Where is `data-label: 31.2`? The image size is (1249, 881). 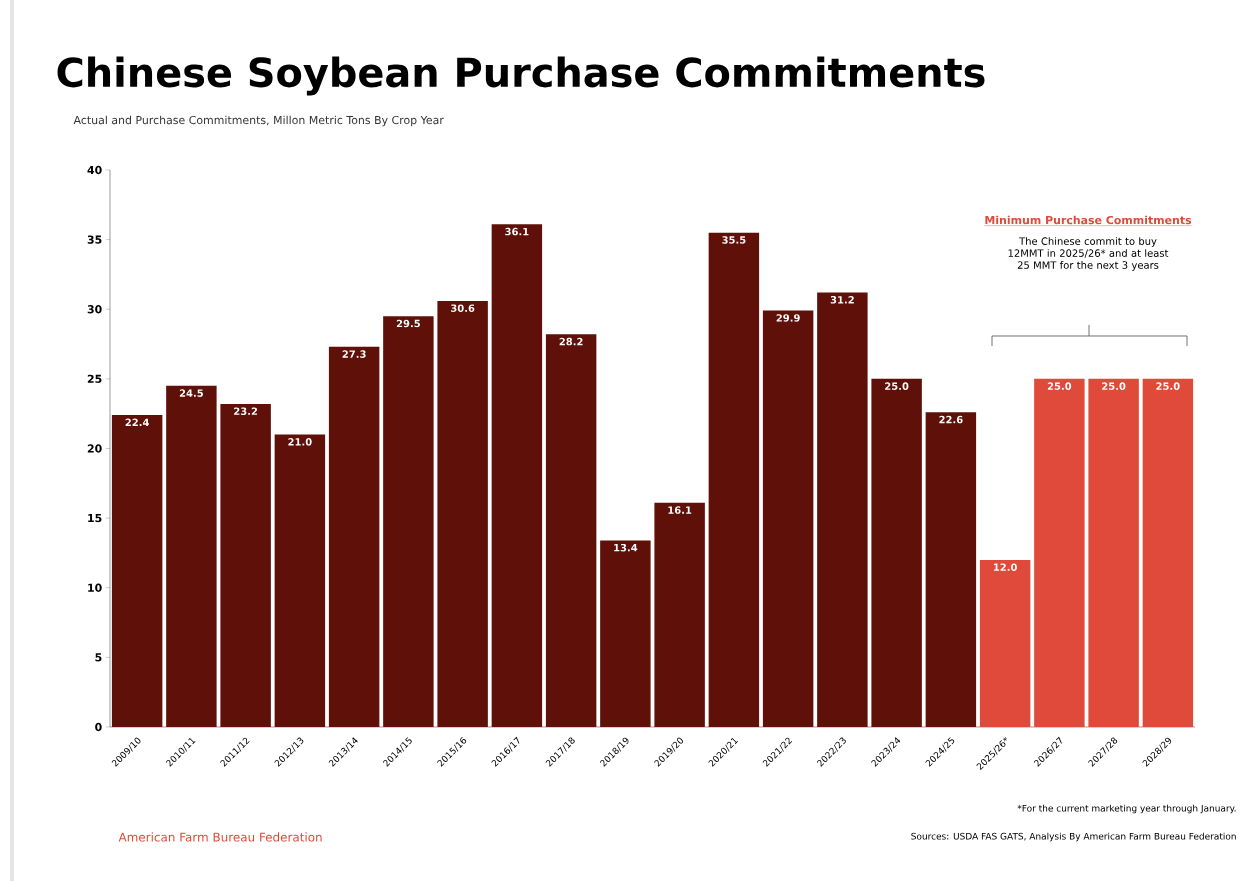 data-label: 31.2 is located at coordinates (842, 300).